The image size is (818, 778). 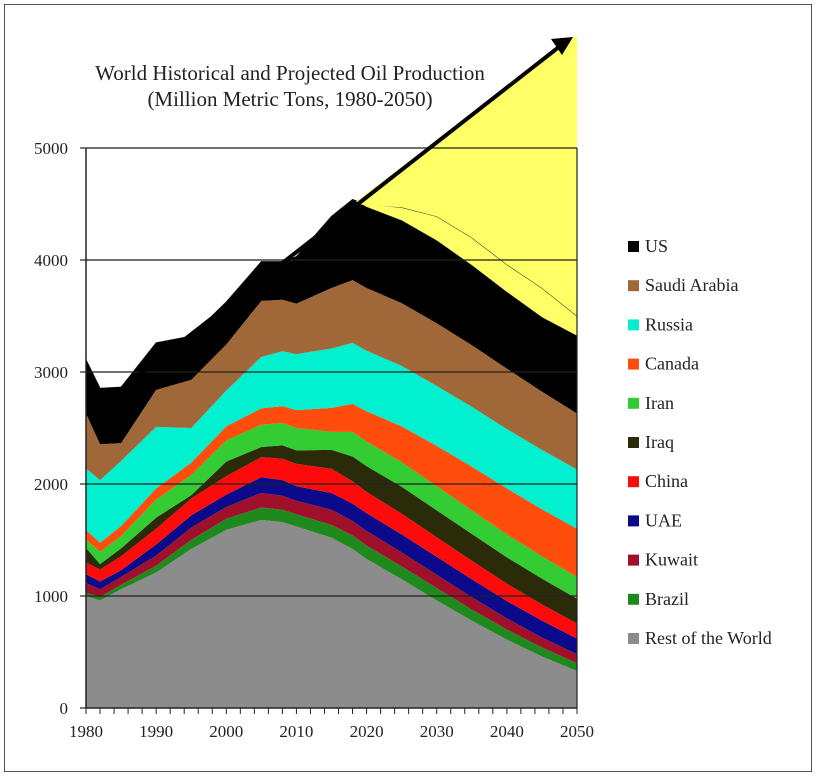 I want to click on projection-region-upper, so click(x=464, y=175).